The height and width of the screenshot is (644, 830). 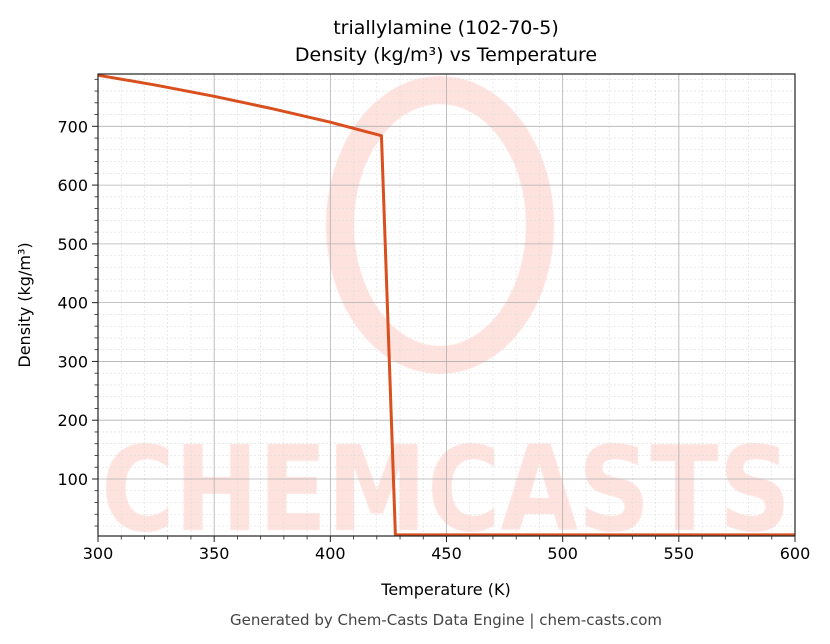 I want to click on y-tick-label: 600, so click(x=72, y=185).